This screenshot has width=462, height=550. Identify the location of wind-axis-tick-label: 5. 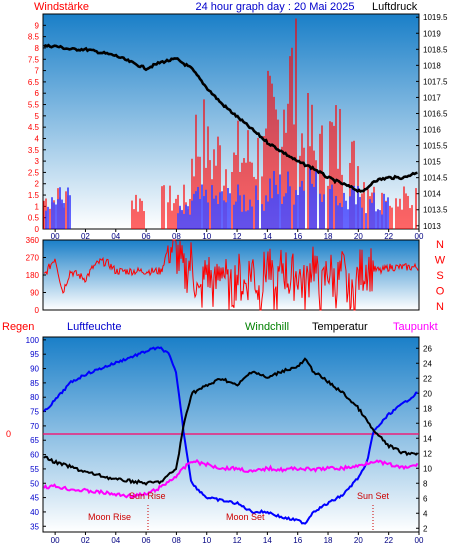
(37, 116).